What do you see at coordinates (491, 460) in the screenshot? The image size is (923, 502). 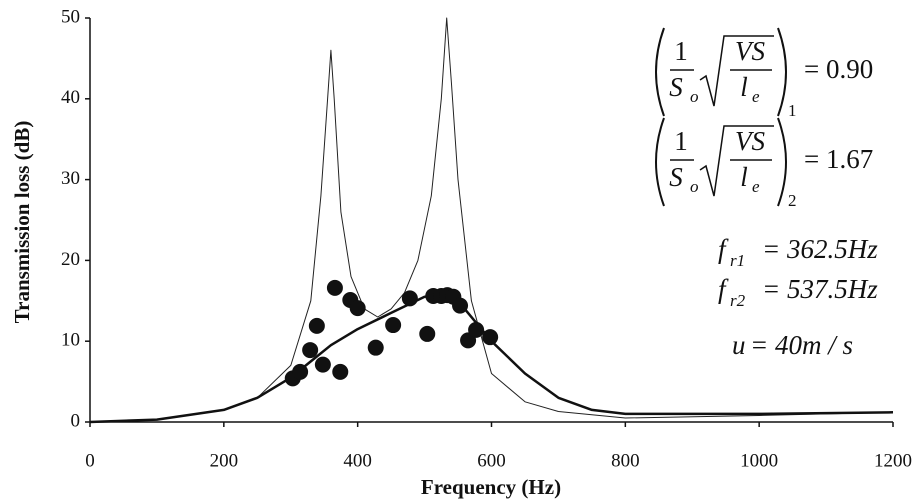 I see `x-tick-label: 600` at bounding box center [491, 460].